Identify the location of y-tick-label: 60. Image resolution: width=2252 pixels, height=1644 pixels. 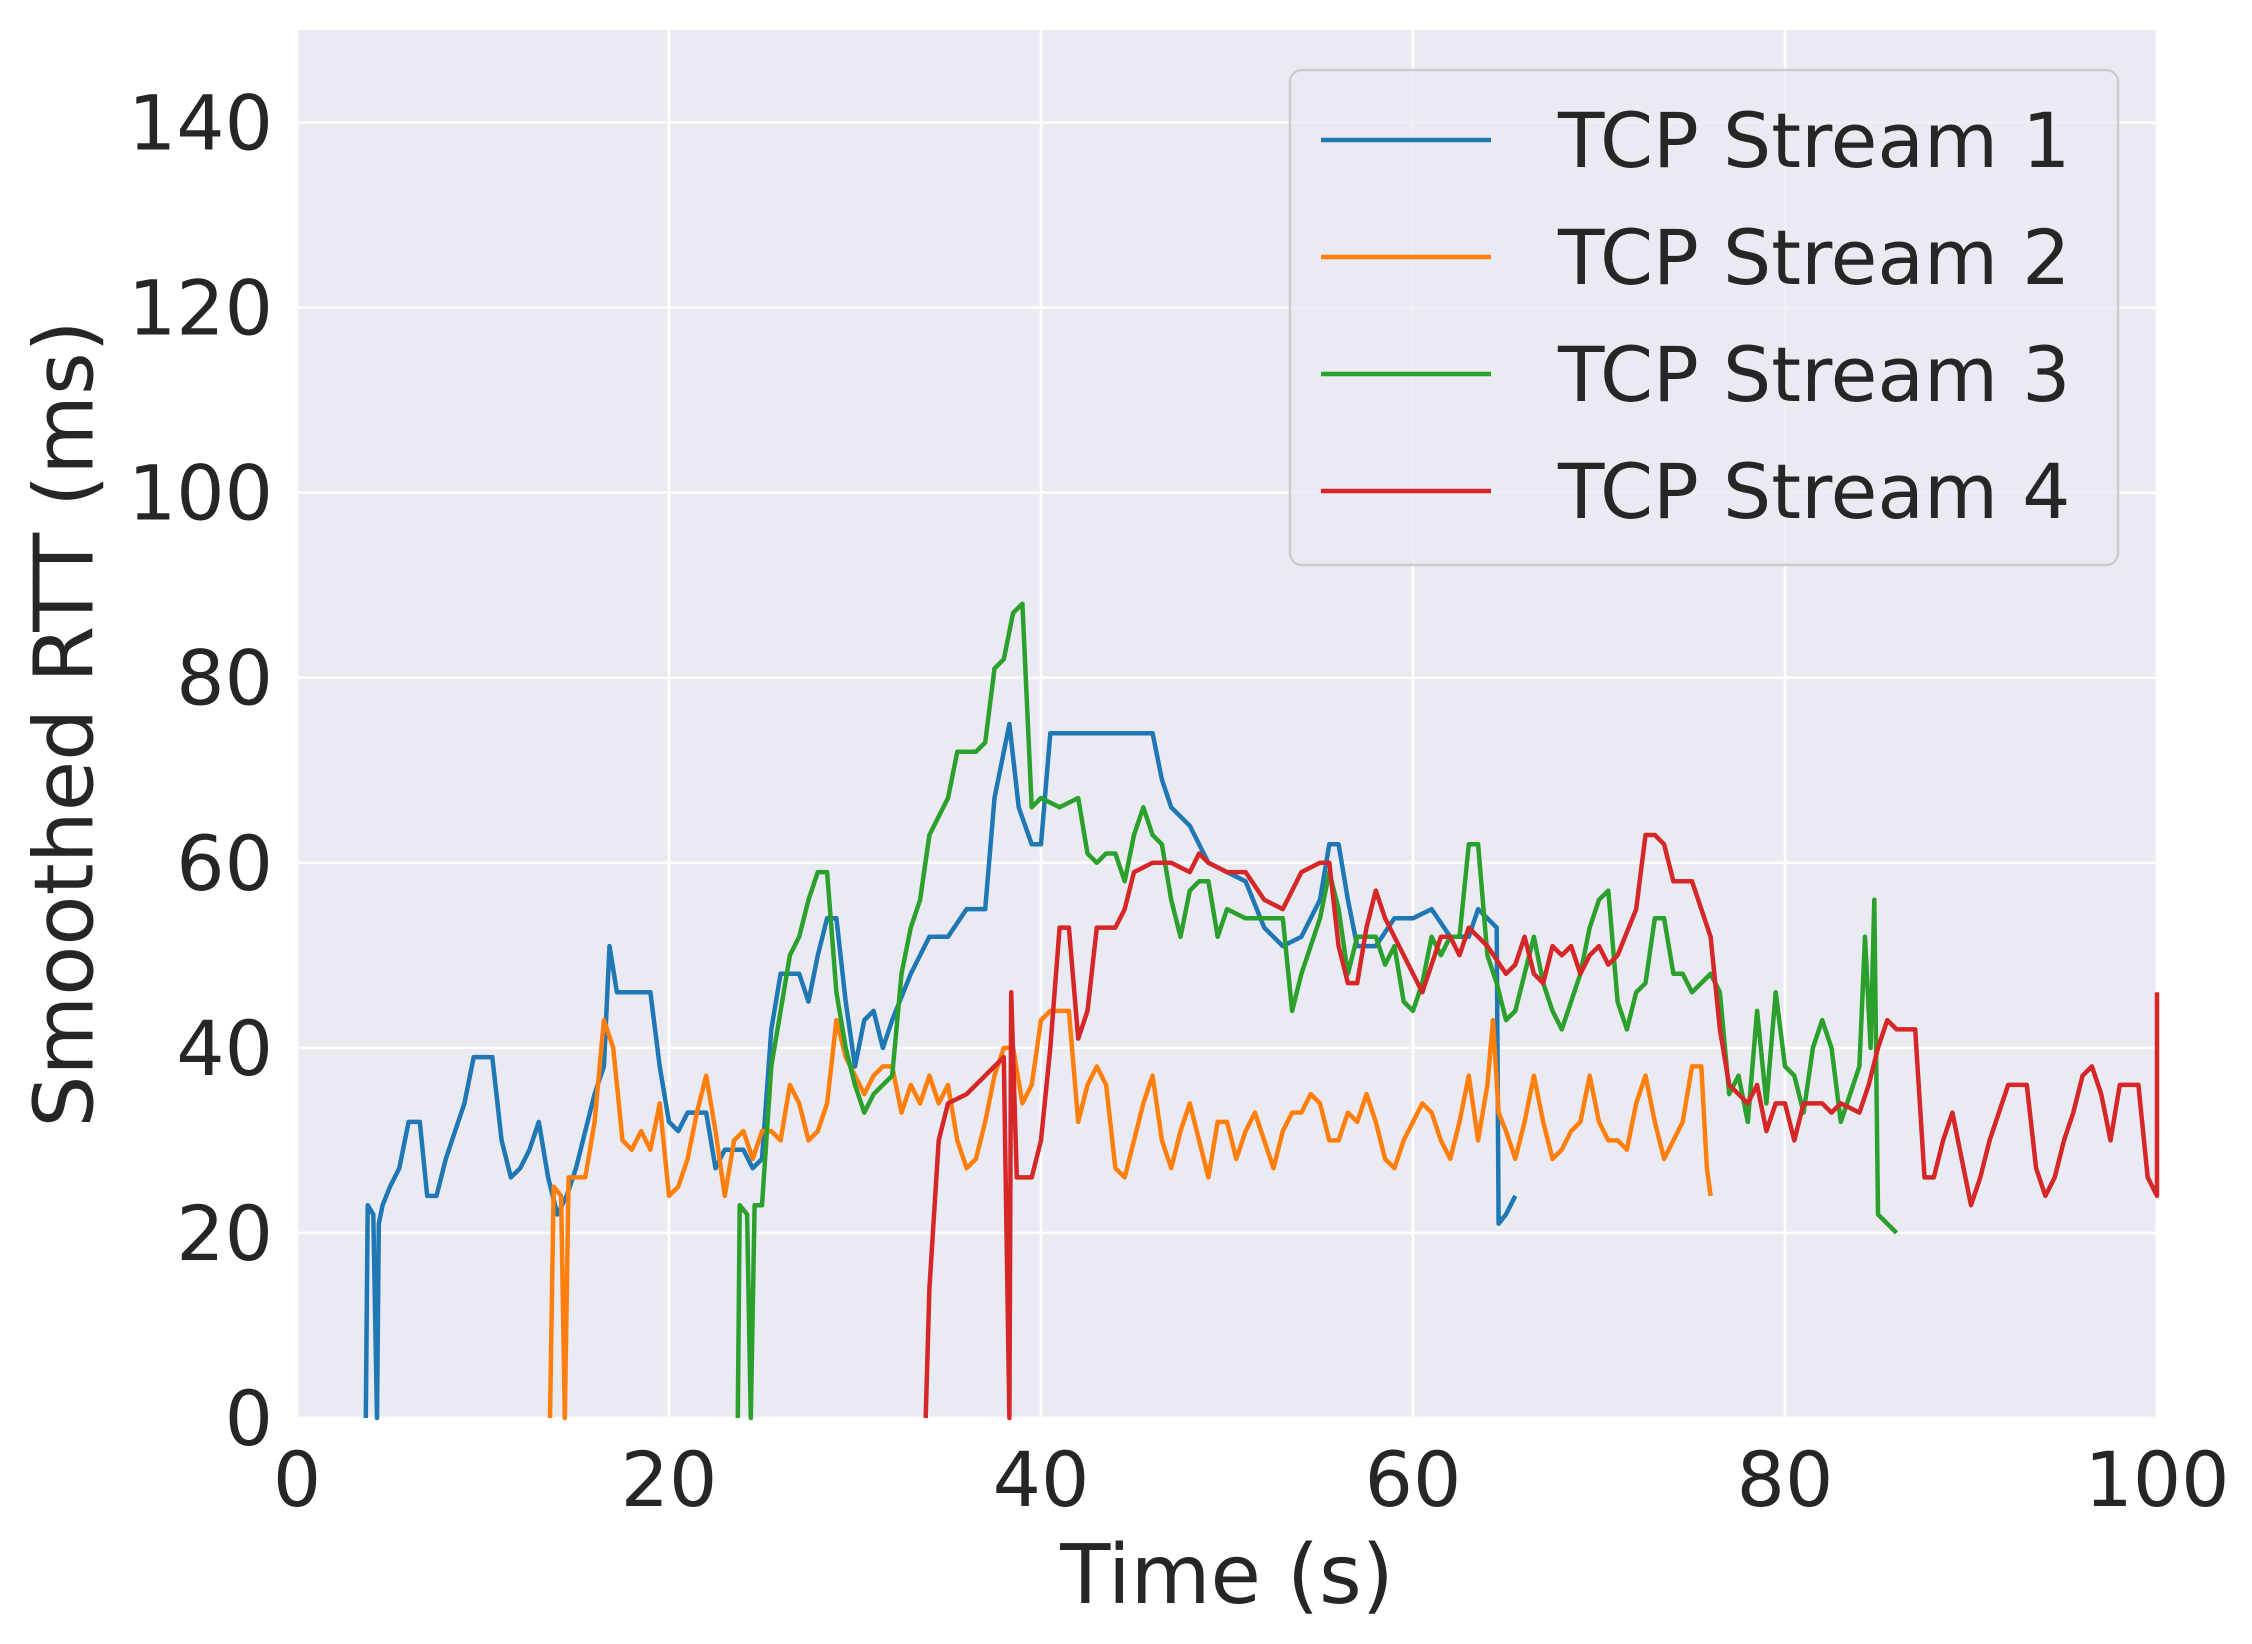
(224, 863).